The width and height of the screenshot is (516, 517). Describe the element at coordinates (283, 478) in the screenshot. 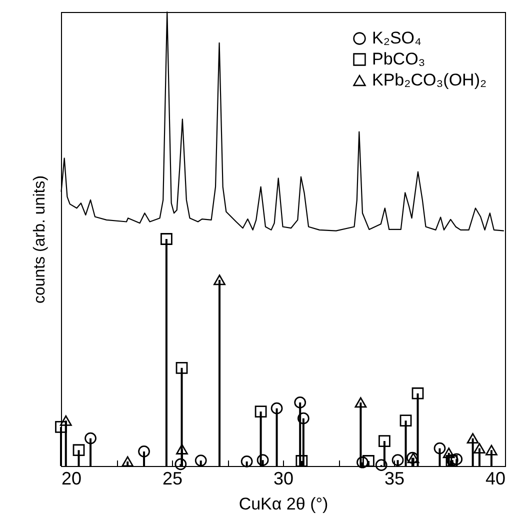

I see `x-tick-label: 30` at that location.